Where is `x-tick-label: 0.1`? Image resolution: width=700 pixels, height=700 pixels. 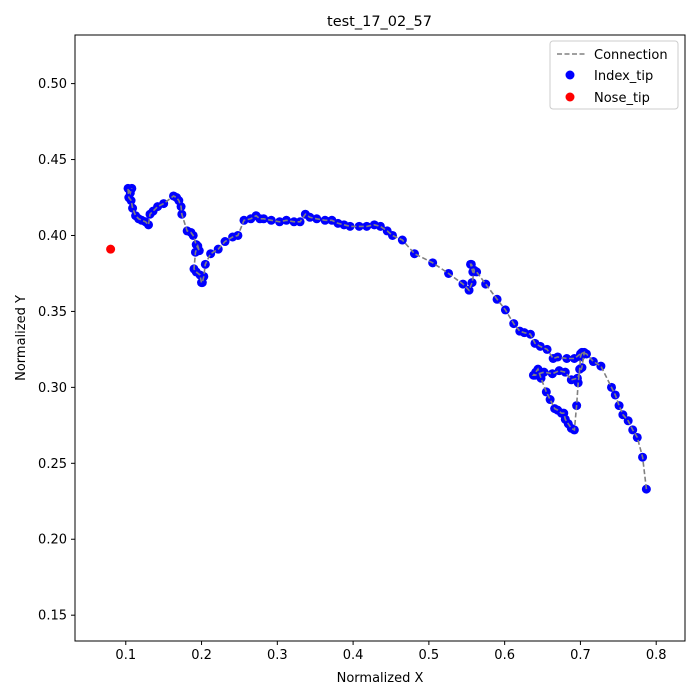
x-tick-label: 0.1 is located at coordinates (125, 655).